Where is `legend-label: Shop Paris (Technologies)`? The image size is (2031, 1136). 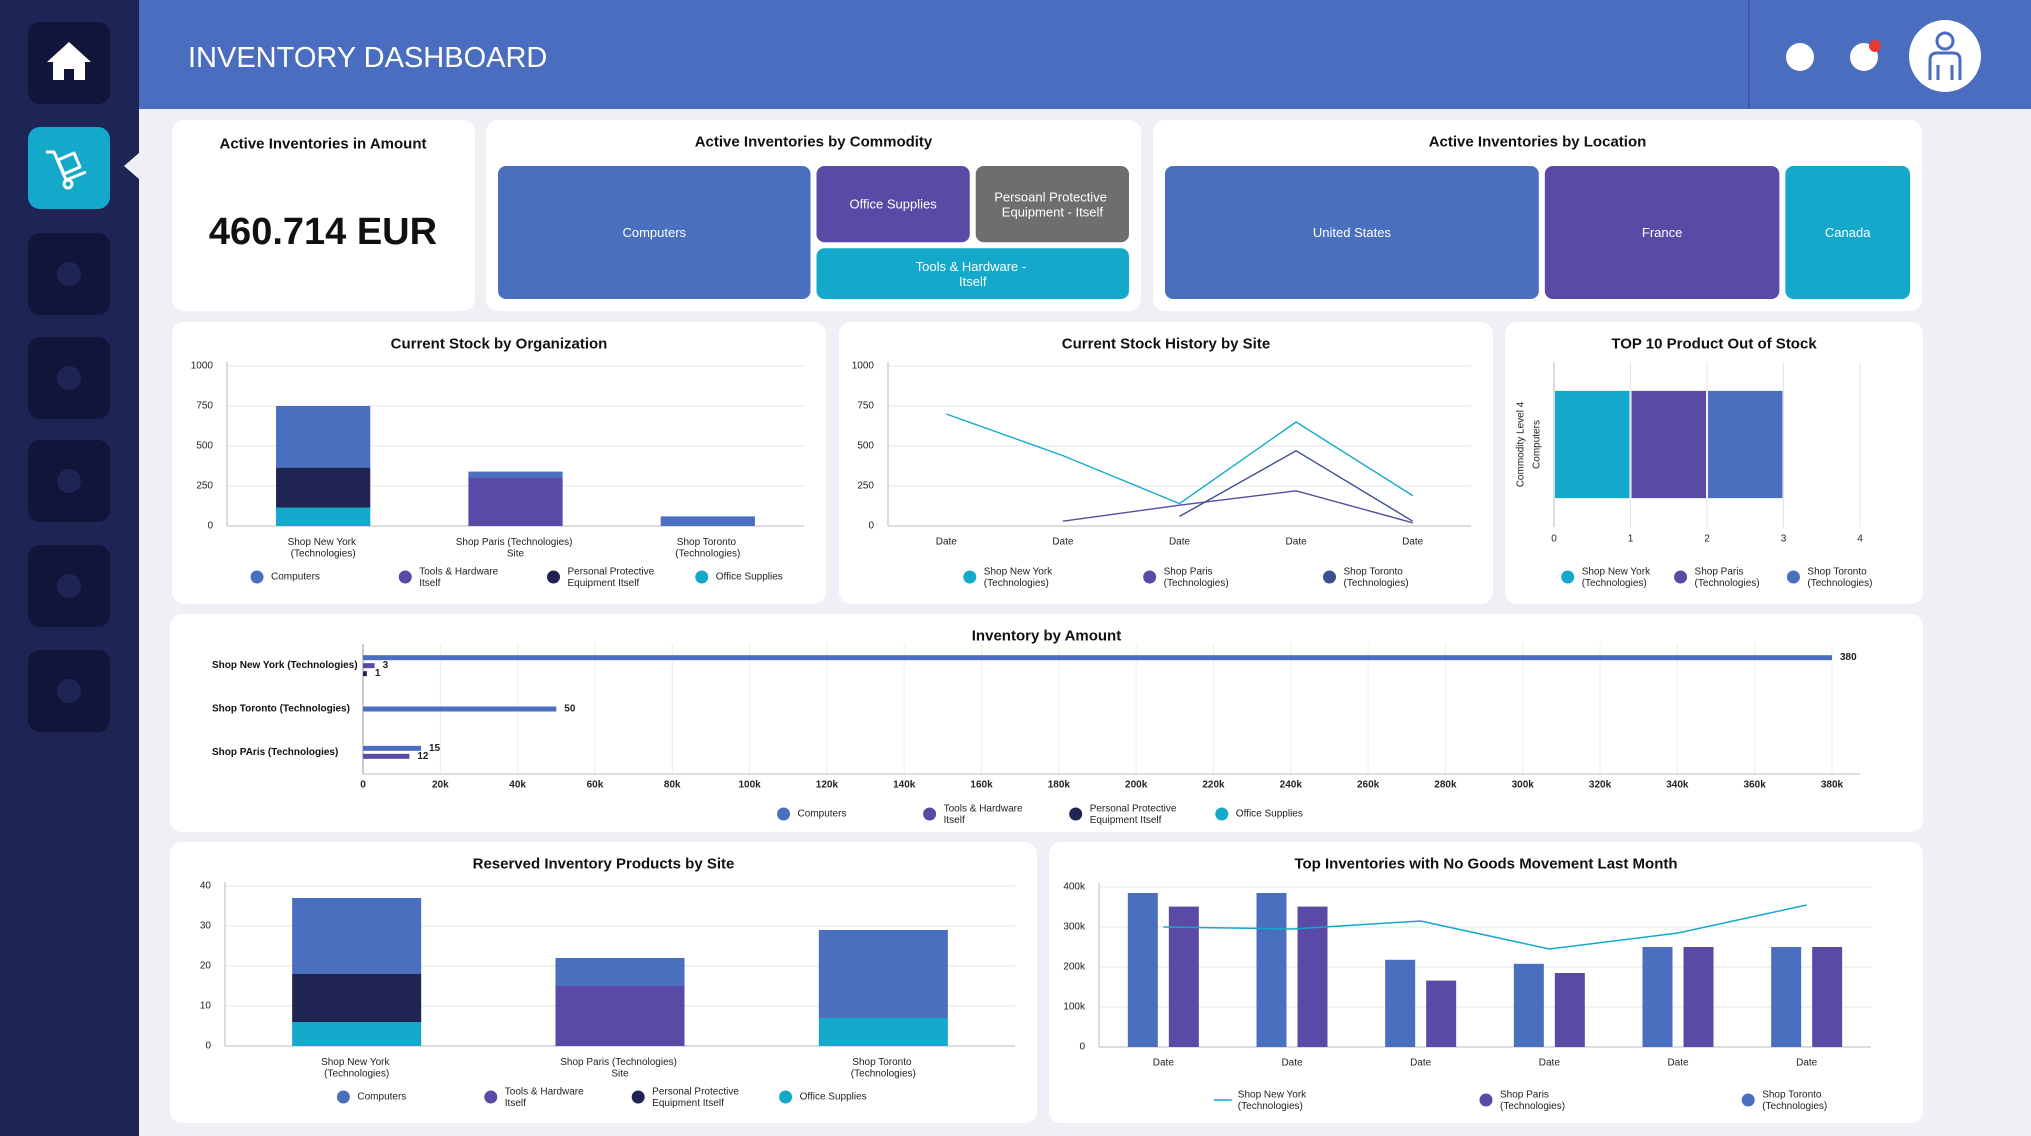 legend-label: Shop Paris (Technologies) is located at coordinates (1532, 1100).